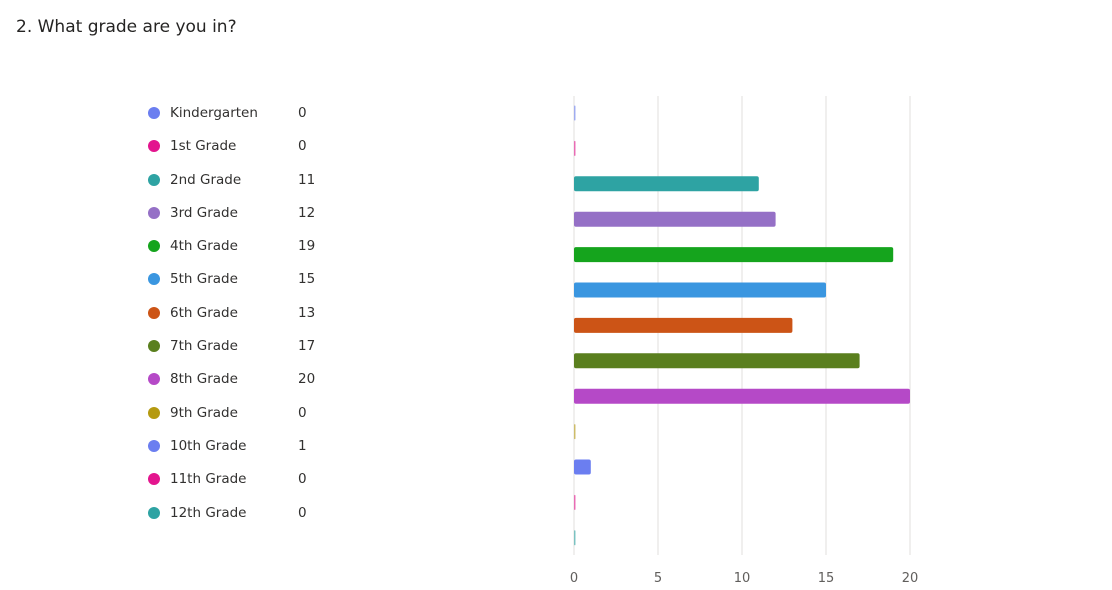  What do you see at coordinates (307, 179) in the screenshot?
I see `legend-count: 11` at bounding box center [307, 179].